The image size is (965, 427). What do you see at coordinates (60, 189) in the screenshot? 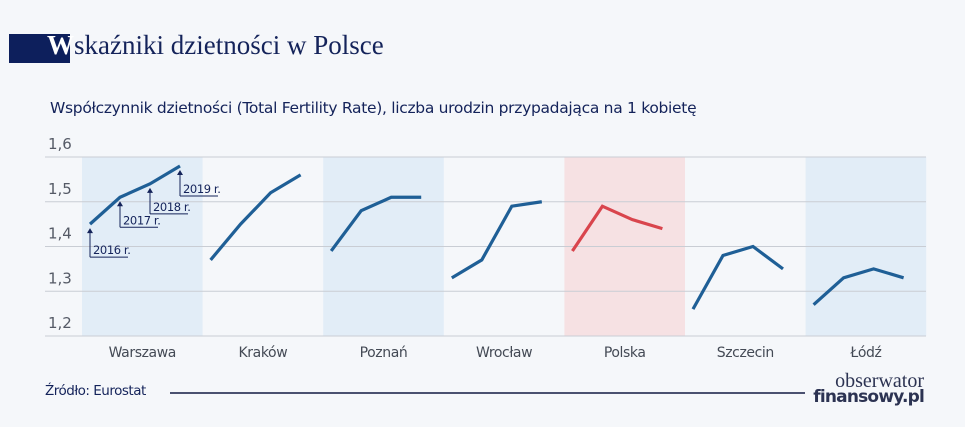
I see `y-tick-label: 1,5` at bounding box center [60, 189].